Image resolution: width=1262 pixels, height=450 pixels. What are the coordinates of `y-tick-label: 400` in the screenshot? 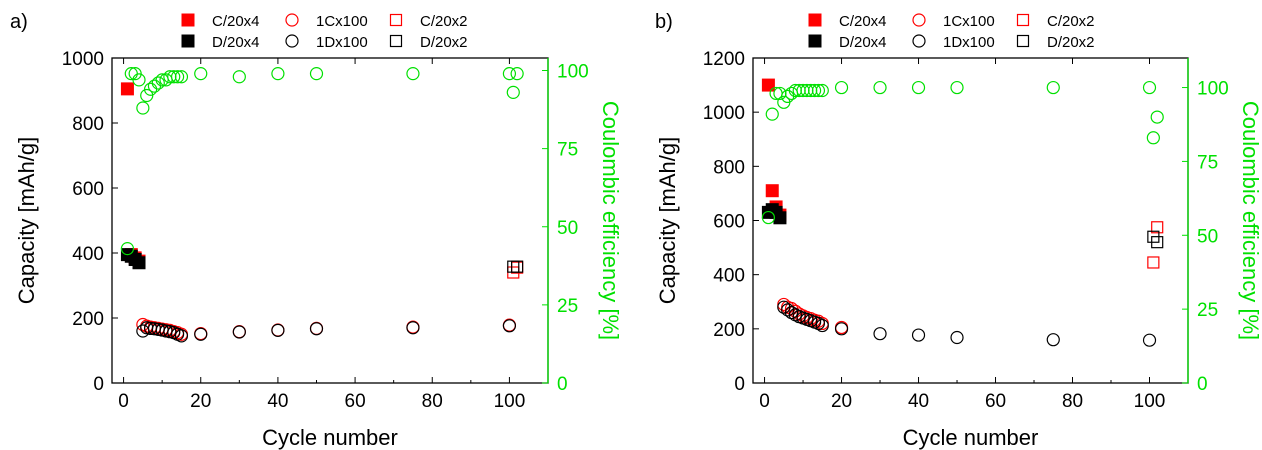 It's located at (729, 276).